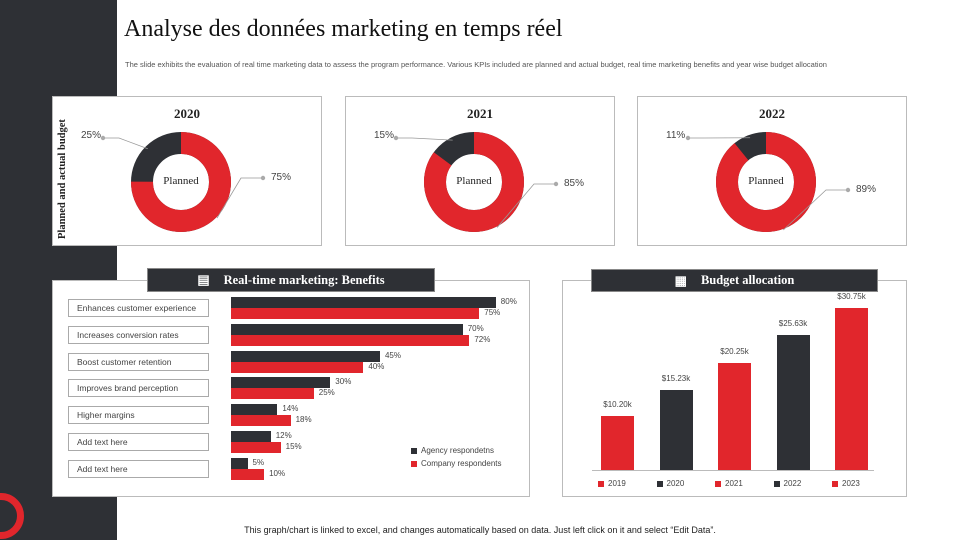 This screenshot has width=960, height=540. I want to click on bar-value-label: 14%, so click(290, 409).